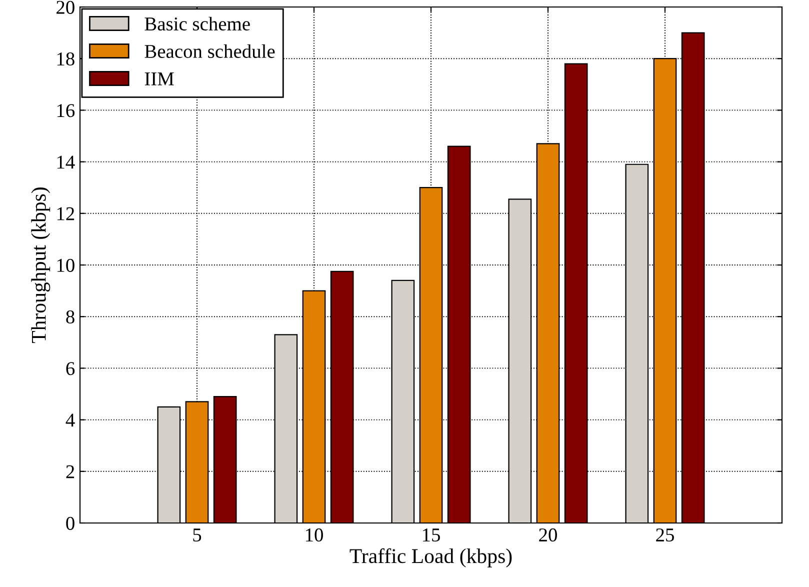  Describe the element at coordinates (431, 558) in the screenshot. I see `x-axis-title: Traffic Load (kbps)` at that location.